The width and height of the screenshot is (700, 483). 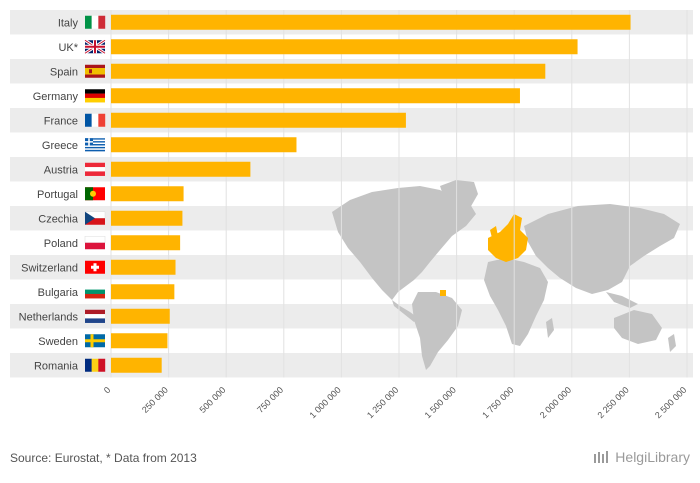 What do you see at coordinates (95, 145) in the screenshot?
I see `greece-flag-icon` at bounding box center [95, 145].